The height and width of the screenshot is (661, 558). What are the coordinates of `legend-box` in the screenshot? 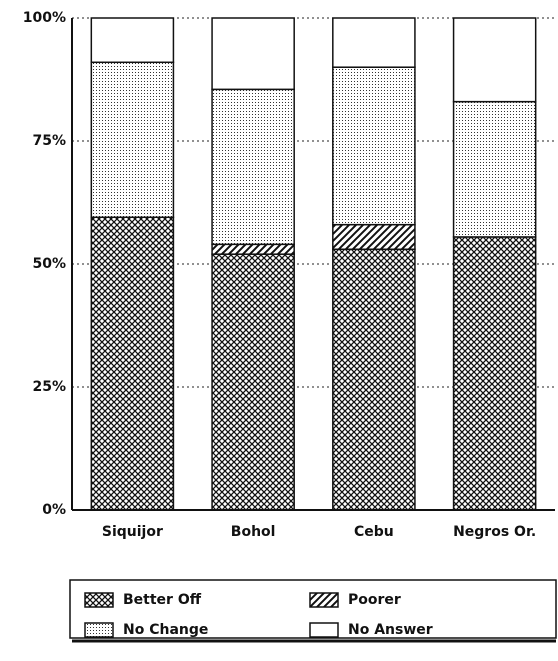 It's located at (313, 609).